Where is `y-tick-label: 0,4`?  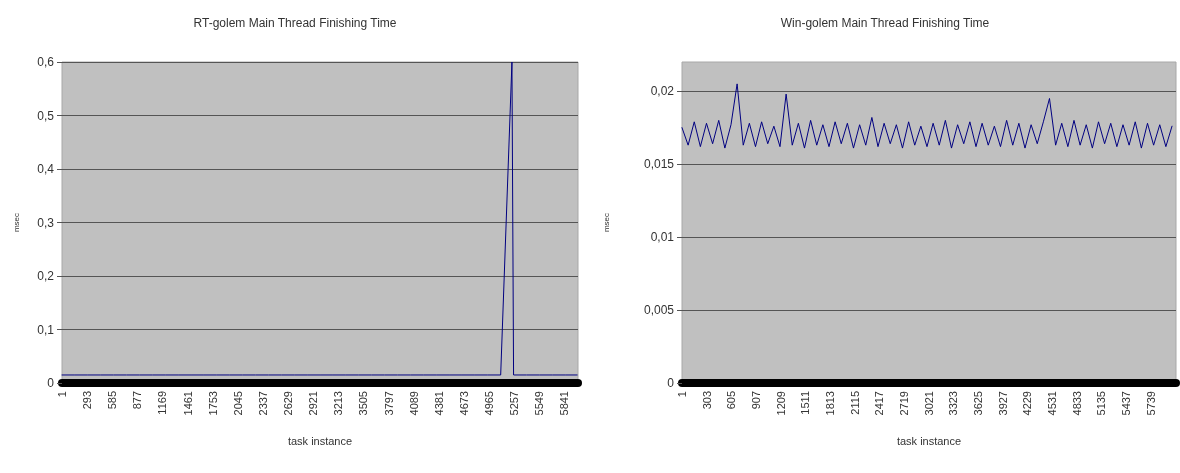 y-tick-label: 0,4 is located at coordinates (46, 169).